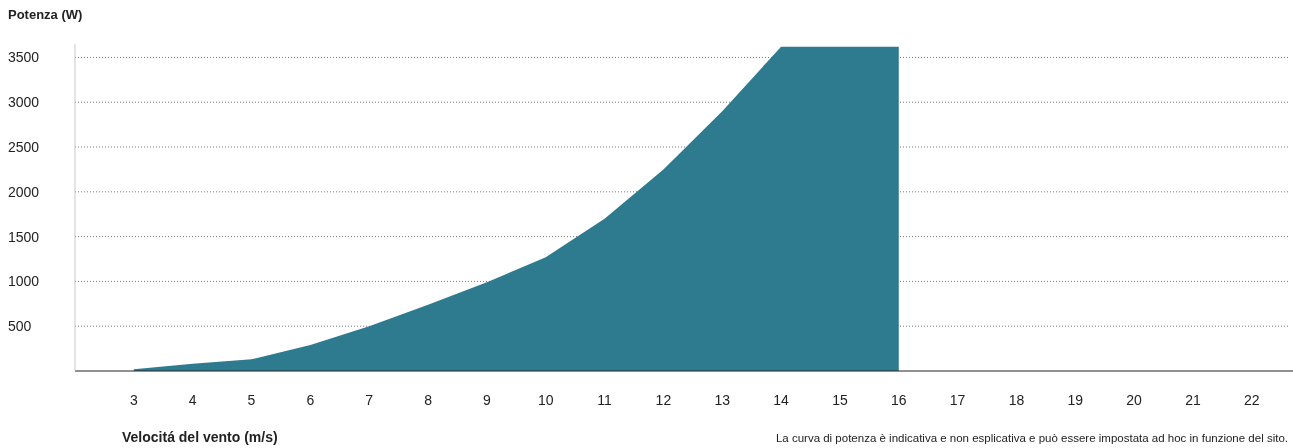 The height and width of the screenshot is (448, 1293). Describe the element at coordinates (20, 326) in the screenshot. I see `y-tick-label: 500` at that location.